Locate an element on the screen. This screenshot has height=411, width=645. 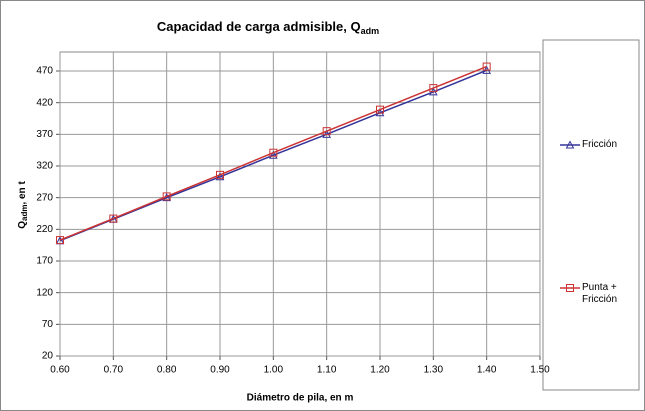
y-tick-label: 420 is located at coordinates (44, 102).